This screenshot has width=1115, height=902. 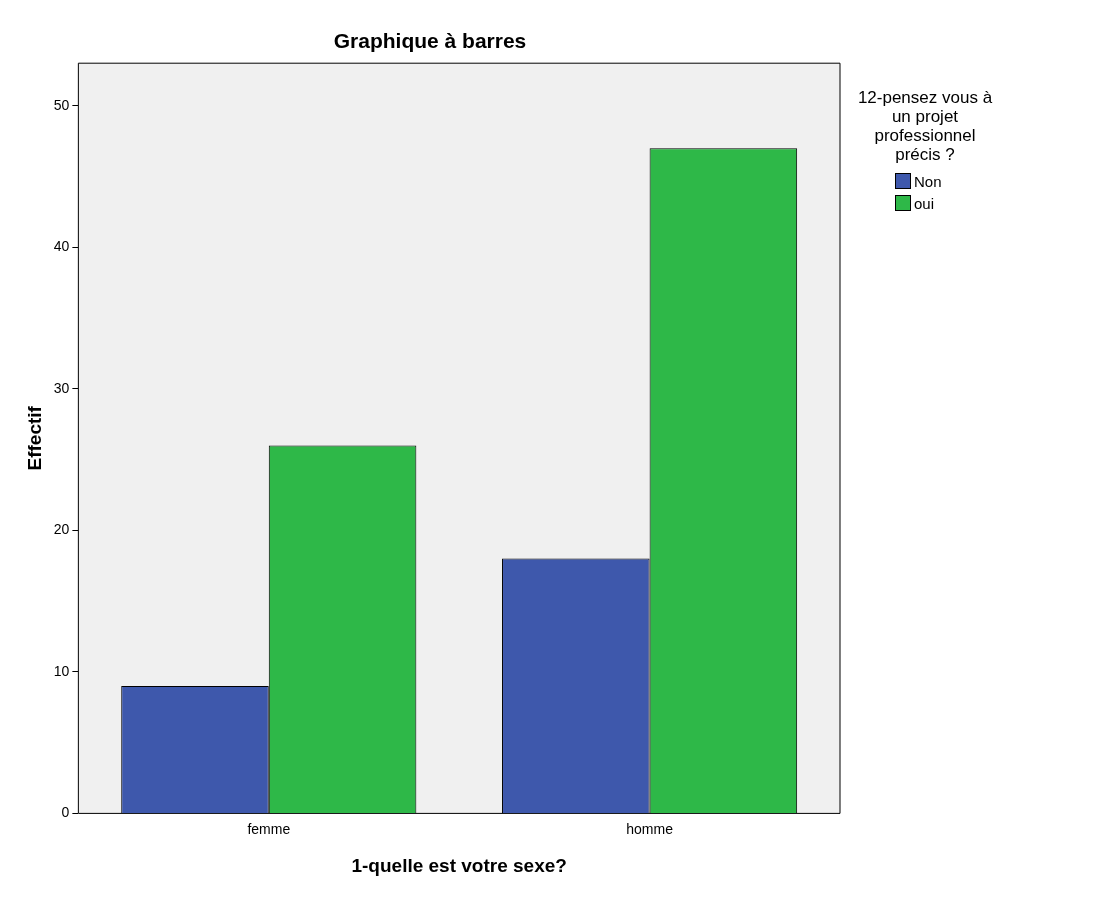 What do you see at coordinates (61, 246) in the screenshot?
I see `y-tick-label: 40` at bounding box center [61, 246].